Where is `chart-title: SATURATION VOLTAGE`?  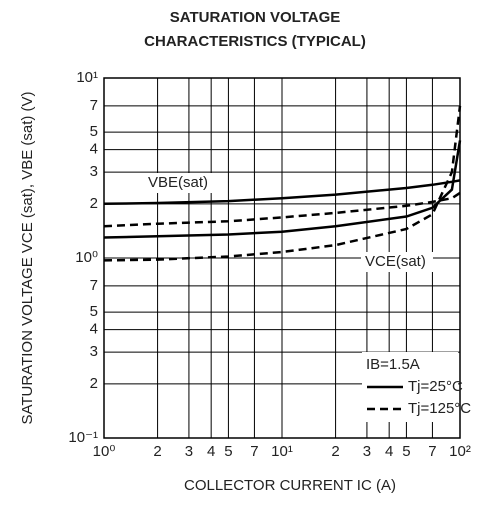 chart-title: SATURATION VOLTAGE is located at coordinates (255, 17).